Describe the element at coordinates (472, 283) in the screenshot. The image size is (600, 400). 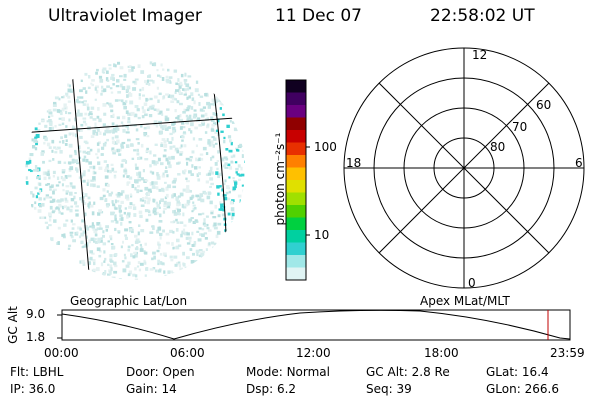
I see `mlt-label-0: 0` at that location.